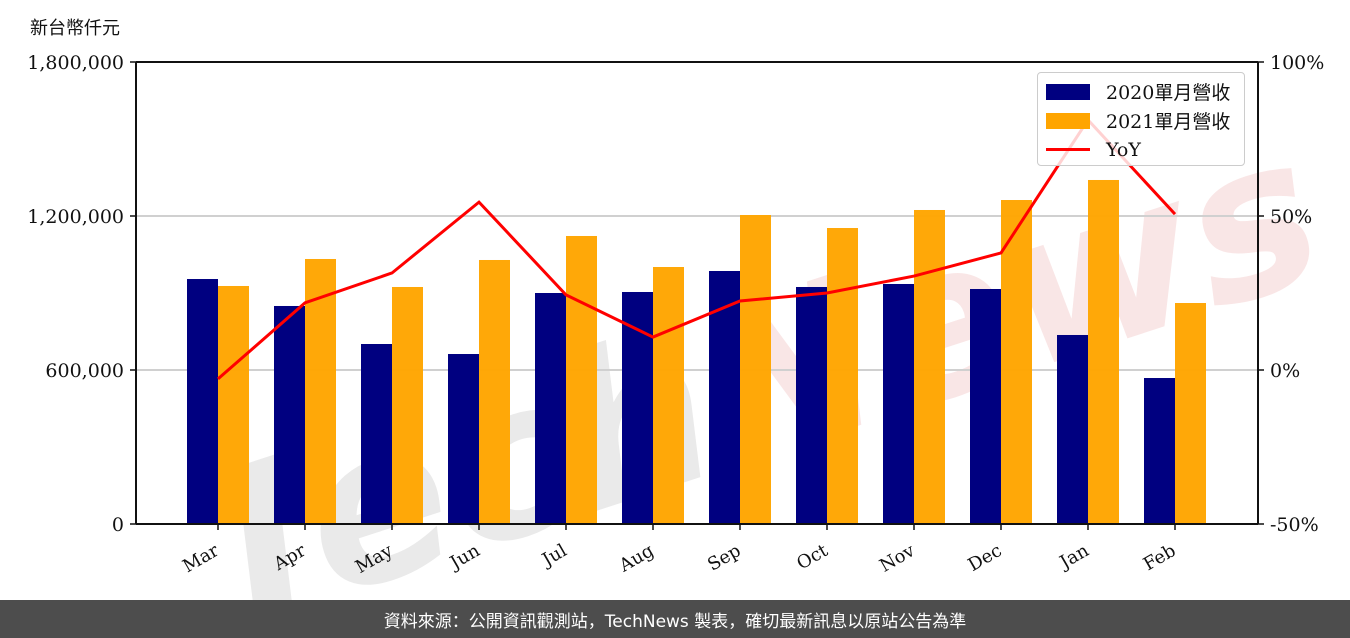 This screenshot has height=638, width=1350. Describe the element at coordinates (985, 558) in the screenshot. I see `x-tick-label: Dec` at that location.